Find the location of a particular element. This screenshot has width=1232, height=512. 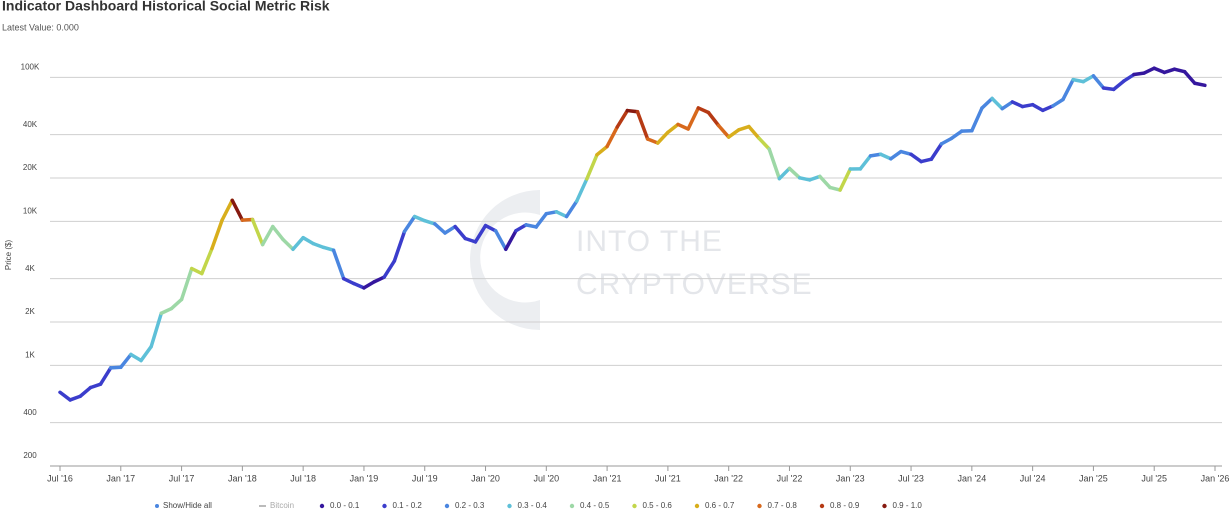

x-tick-label: Jul '20 is located at coordinates (546, 478).